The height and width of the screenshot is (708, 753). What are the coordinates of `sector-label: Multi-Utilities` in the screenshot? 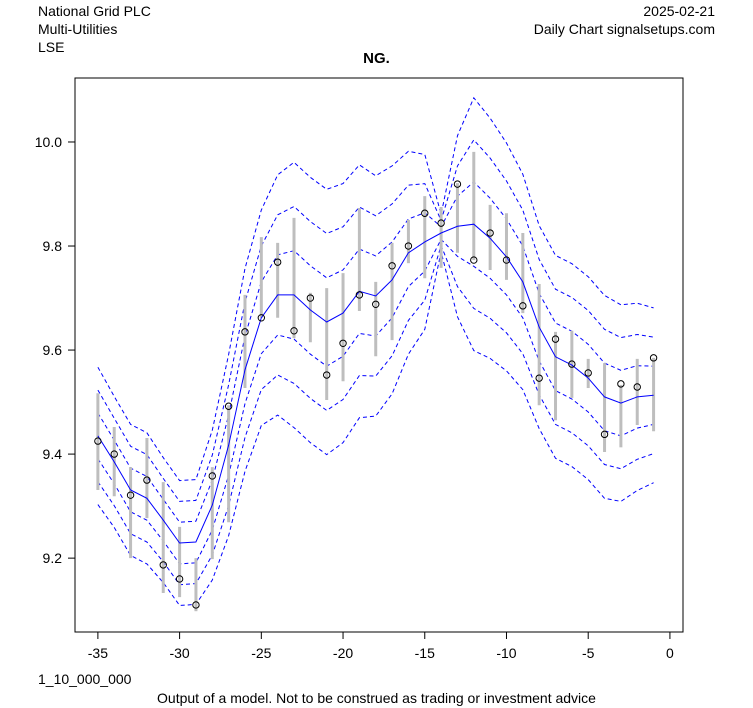 It's located at (78, 29).